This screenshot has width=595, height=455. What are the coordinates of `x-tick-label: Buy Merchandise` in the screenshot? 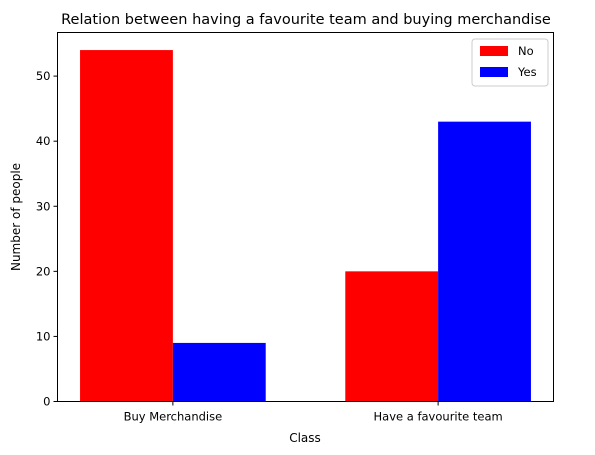 It's located at (173, 417).